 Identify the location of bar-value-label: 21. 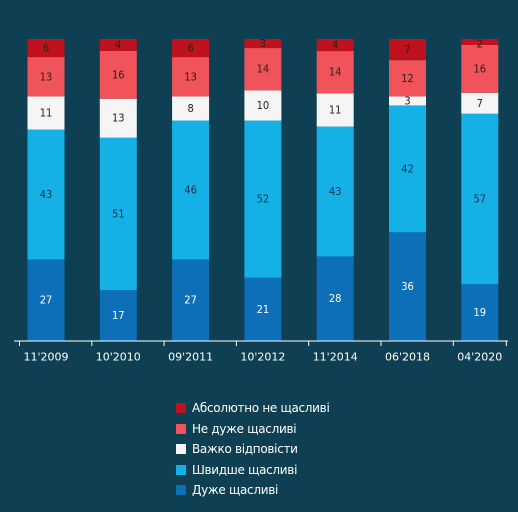
(263, 309).